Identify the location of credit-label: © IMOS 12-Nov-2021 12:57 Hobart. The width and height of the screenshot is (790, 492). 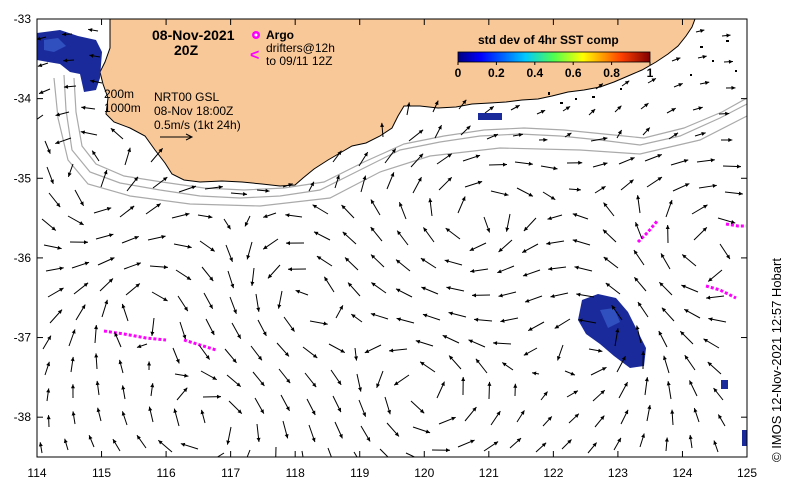
(776, 360).